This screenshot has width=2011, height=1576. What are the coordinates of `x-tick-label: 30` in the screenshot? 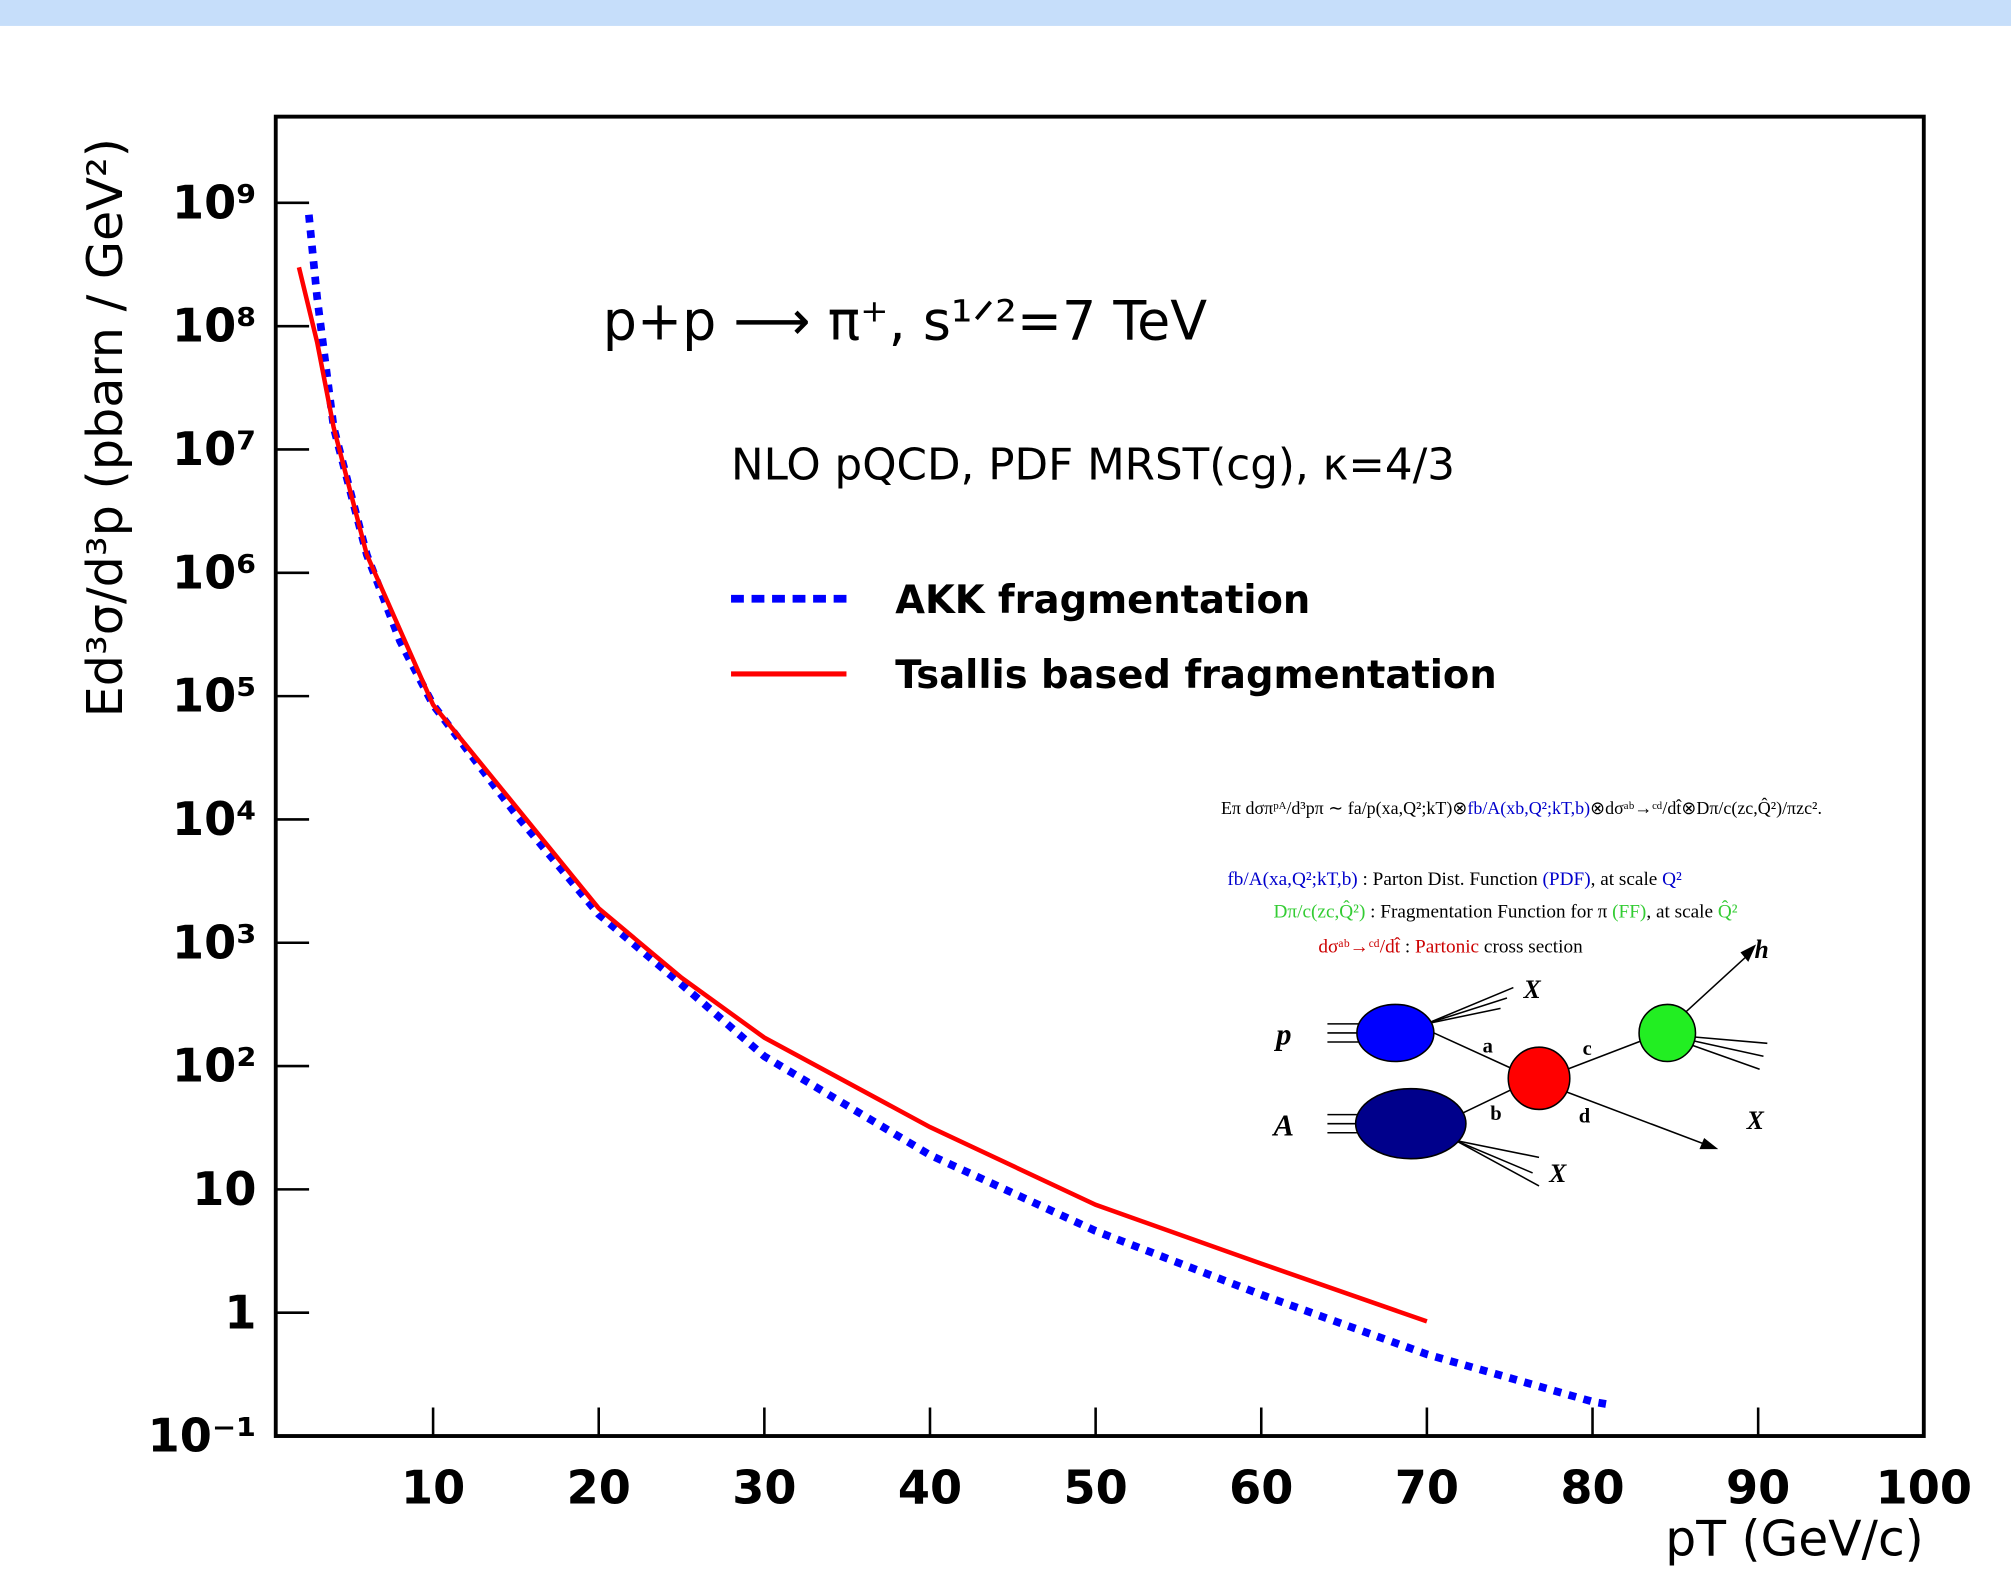 It's located at (764, 1487).